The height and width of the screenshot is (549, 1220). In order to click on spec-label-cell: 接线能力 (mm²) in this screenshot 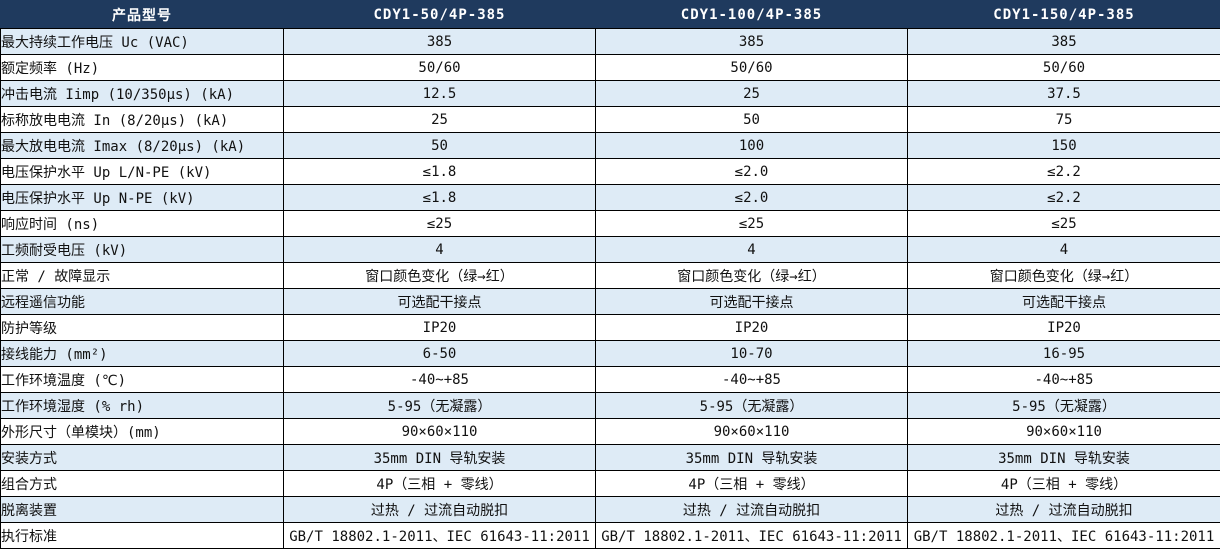, I will do `click(142, 353)`.